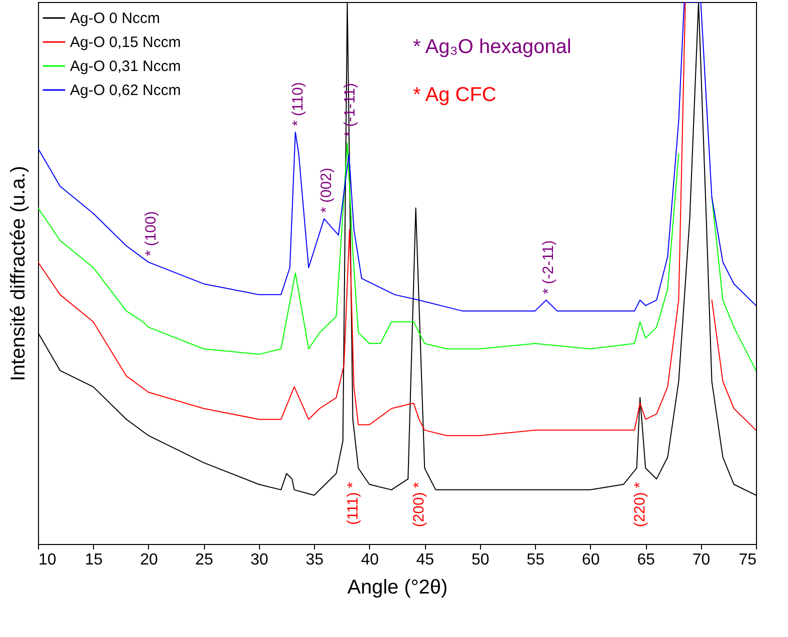 The height and width of the screenshot is (637, 788). I want to click on x-tick-label: 75, so click(747, 560).